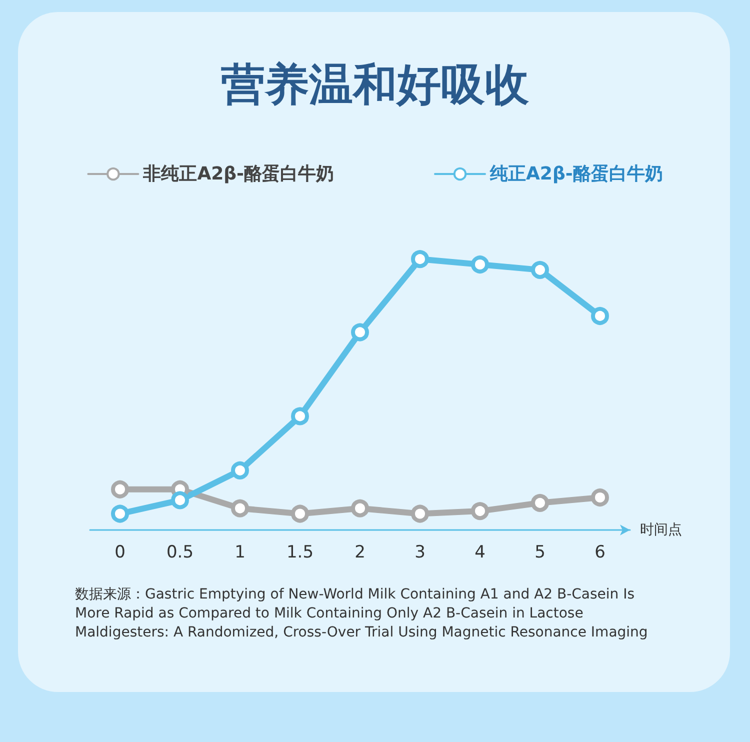 This screenshot has width=750, height=742. Describe the element at coordinates (540, 552) in the screenshot. I see `x-tick-label: 5` at that location.